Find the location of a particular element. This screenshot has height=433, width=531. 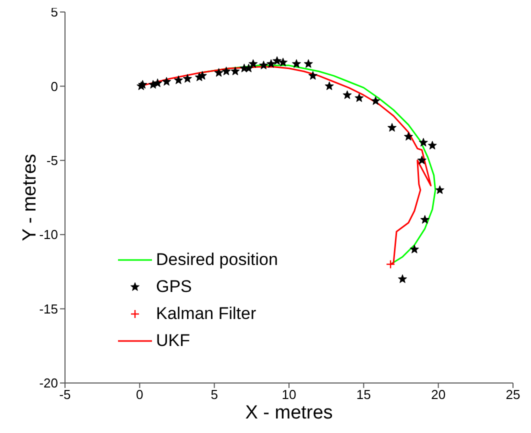

y-tick-label: 5 is located at coordinates (54, 12).